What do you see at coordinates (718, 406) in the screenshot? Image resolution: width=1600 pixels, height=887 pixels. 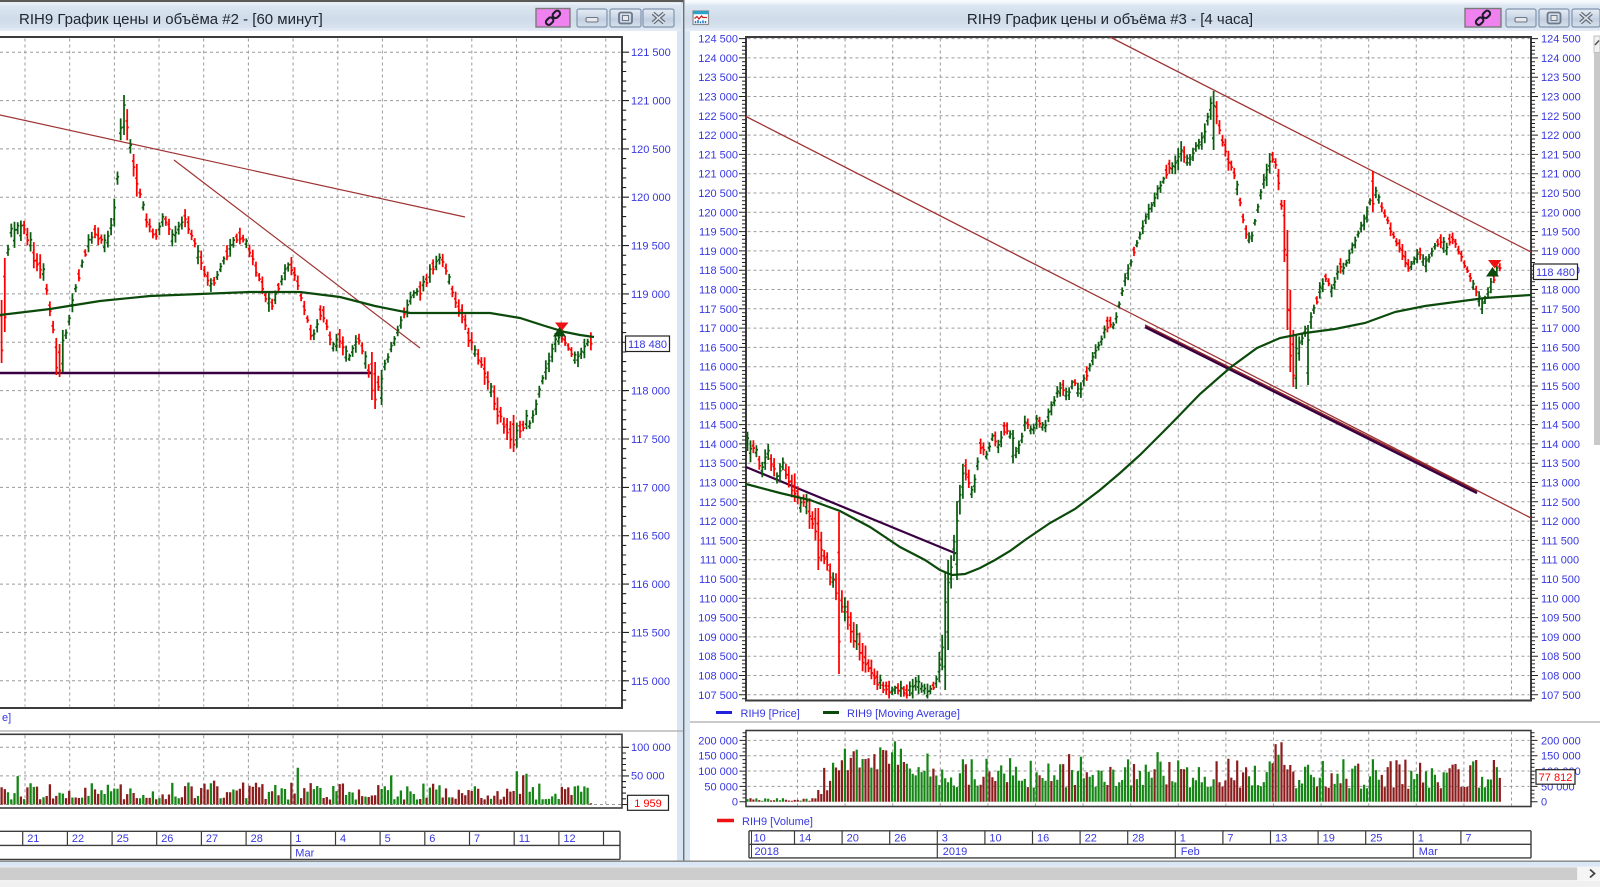 I see `svg-text: 115 000` at bounding box center [718, 406].